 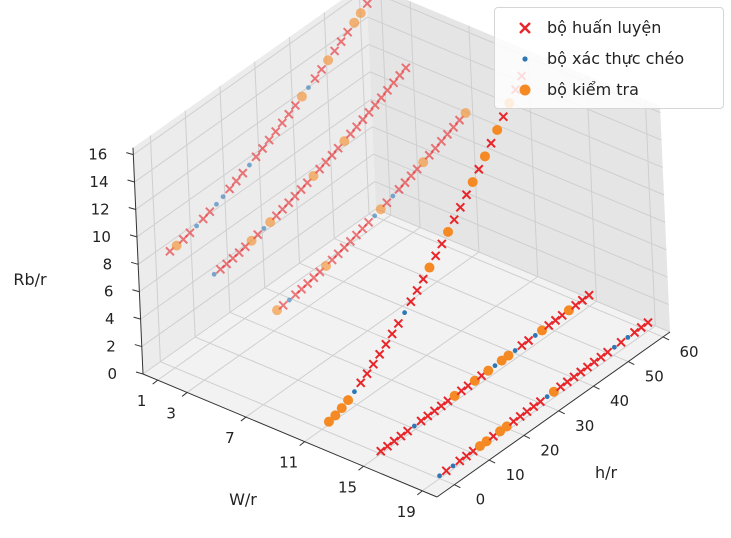 What do you see at coordinates (111, 347) in the screenshot?
I see `z-tick-label: 2` at bounding box center [111, 347].